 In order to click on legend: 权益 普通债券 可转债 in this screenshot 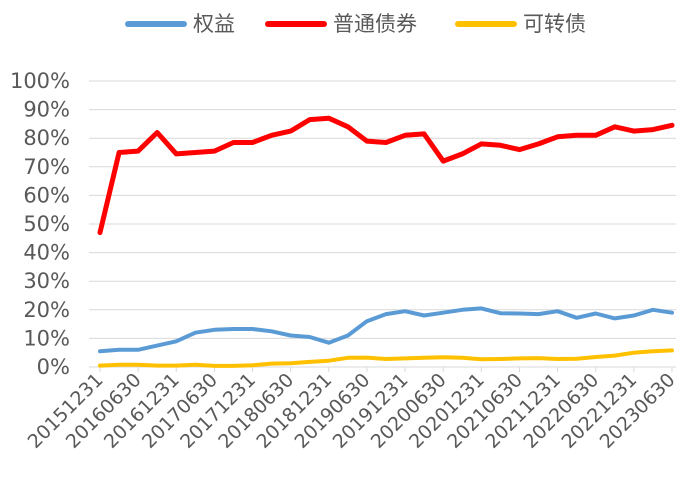, I will do `click(355, 24)`.